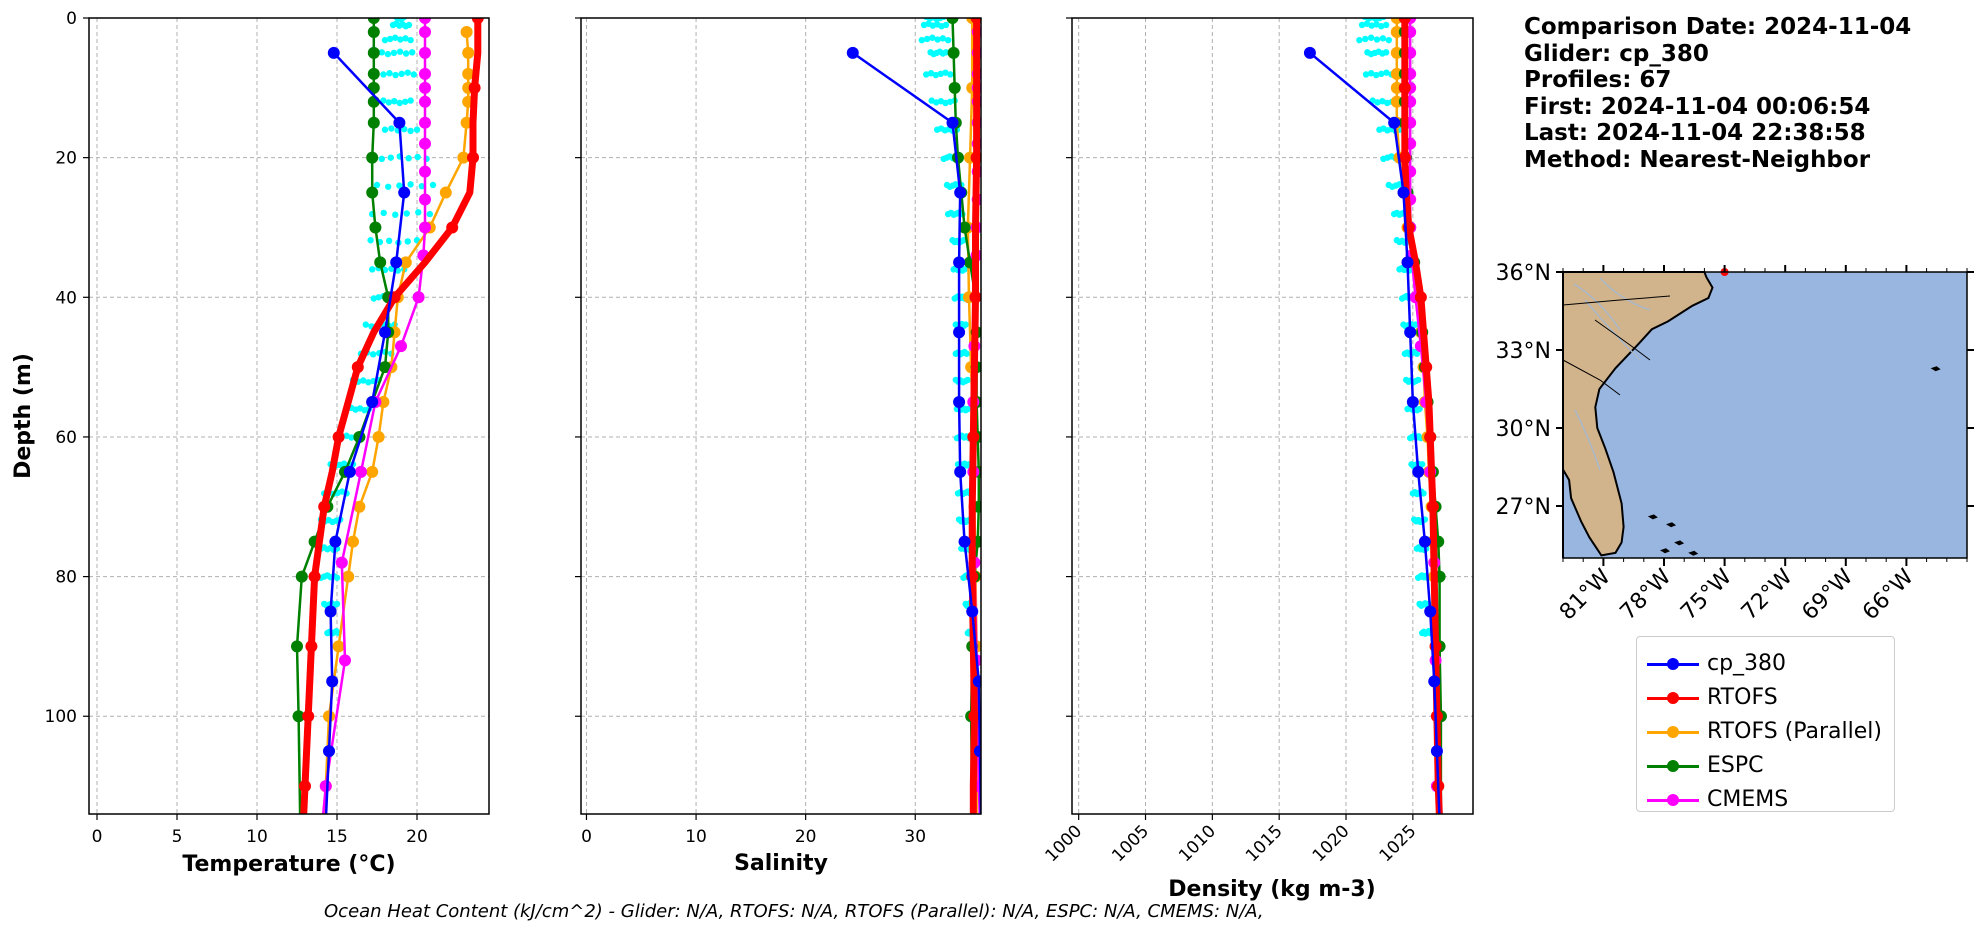 This screenshot has height=934, width=1978. Describe the element at coordinates (1197, 843) in the screenshot. I see `density-x-tick-label: 1010` at that location.